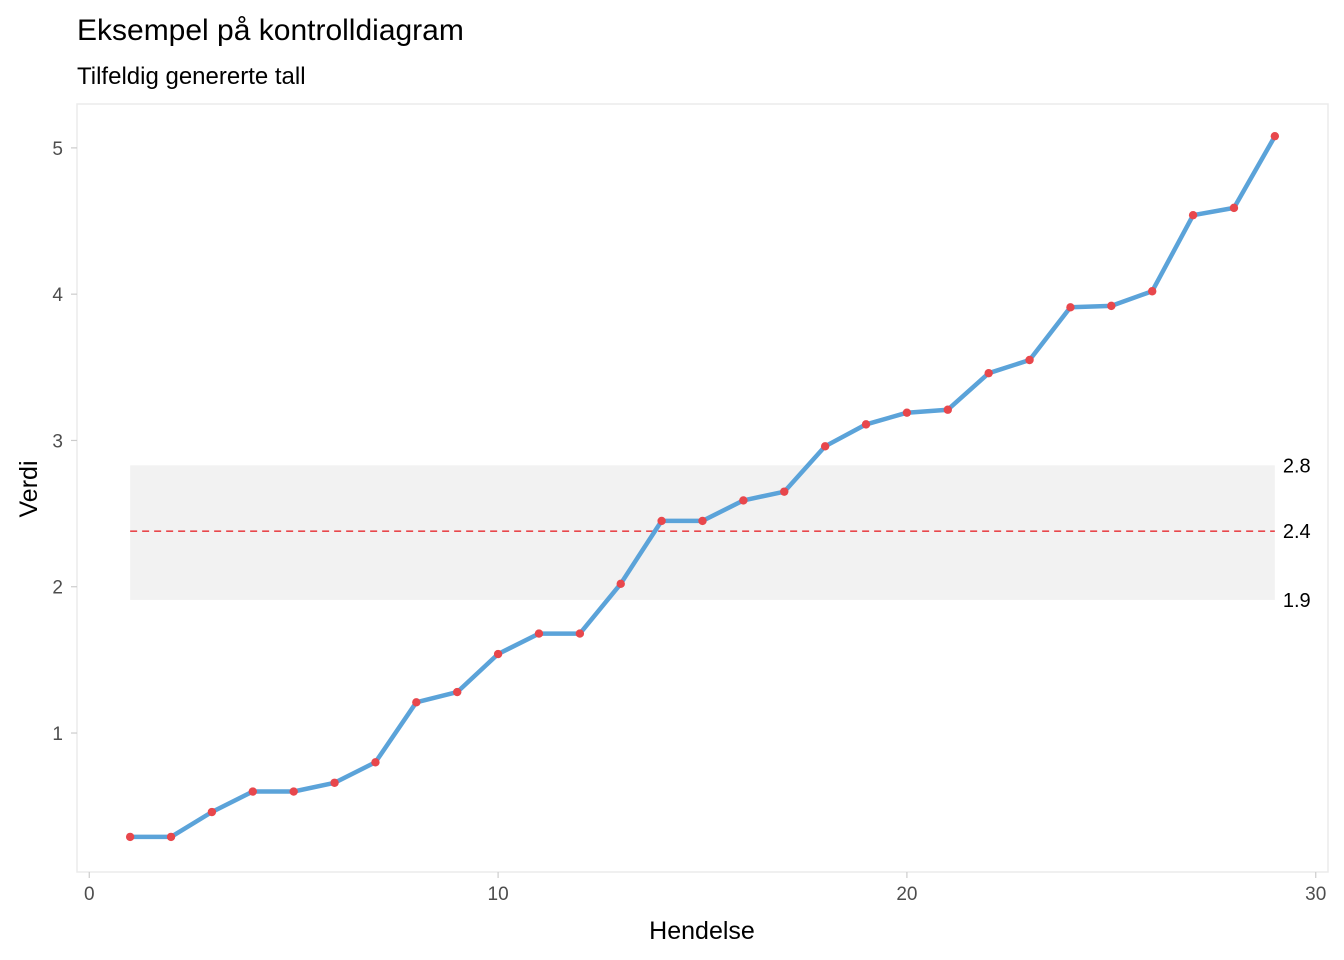  Describe the element at coordinates (29, 489) in the screenshot. I see `y-axis-title: Verdi` at that location.